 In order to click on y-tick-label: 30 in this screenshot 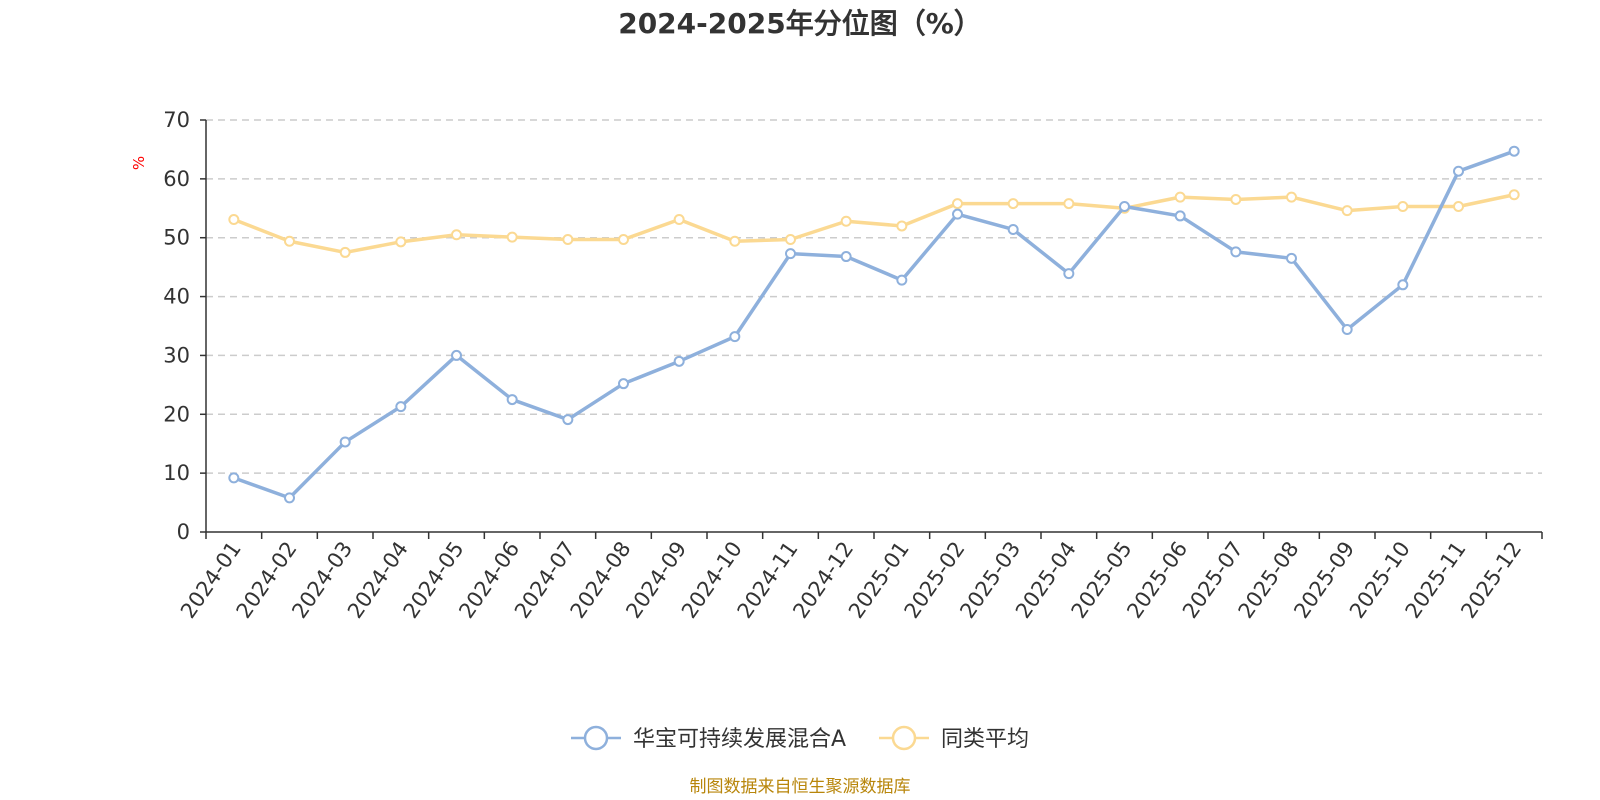, I will do `click(176, 355)`.